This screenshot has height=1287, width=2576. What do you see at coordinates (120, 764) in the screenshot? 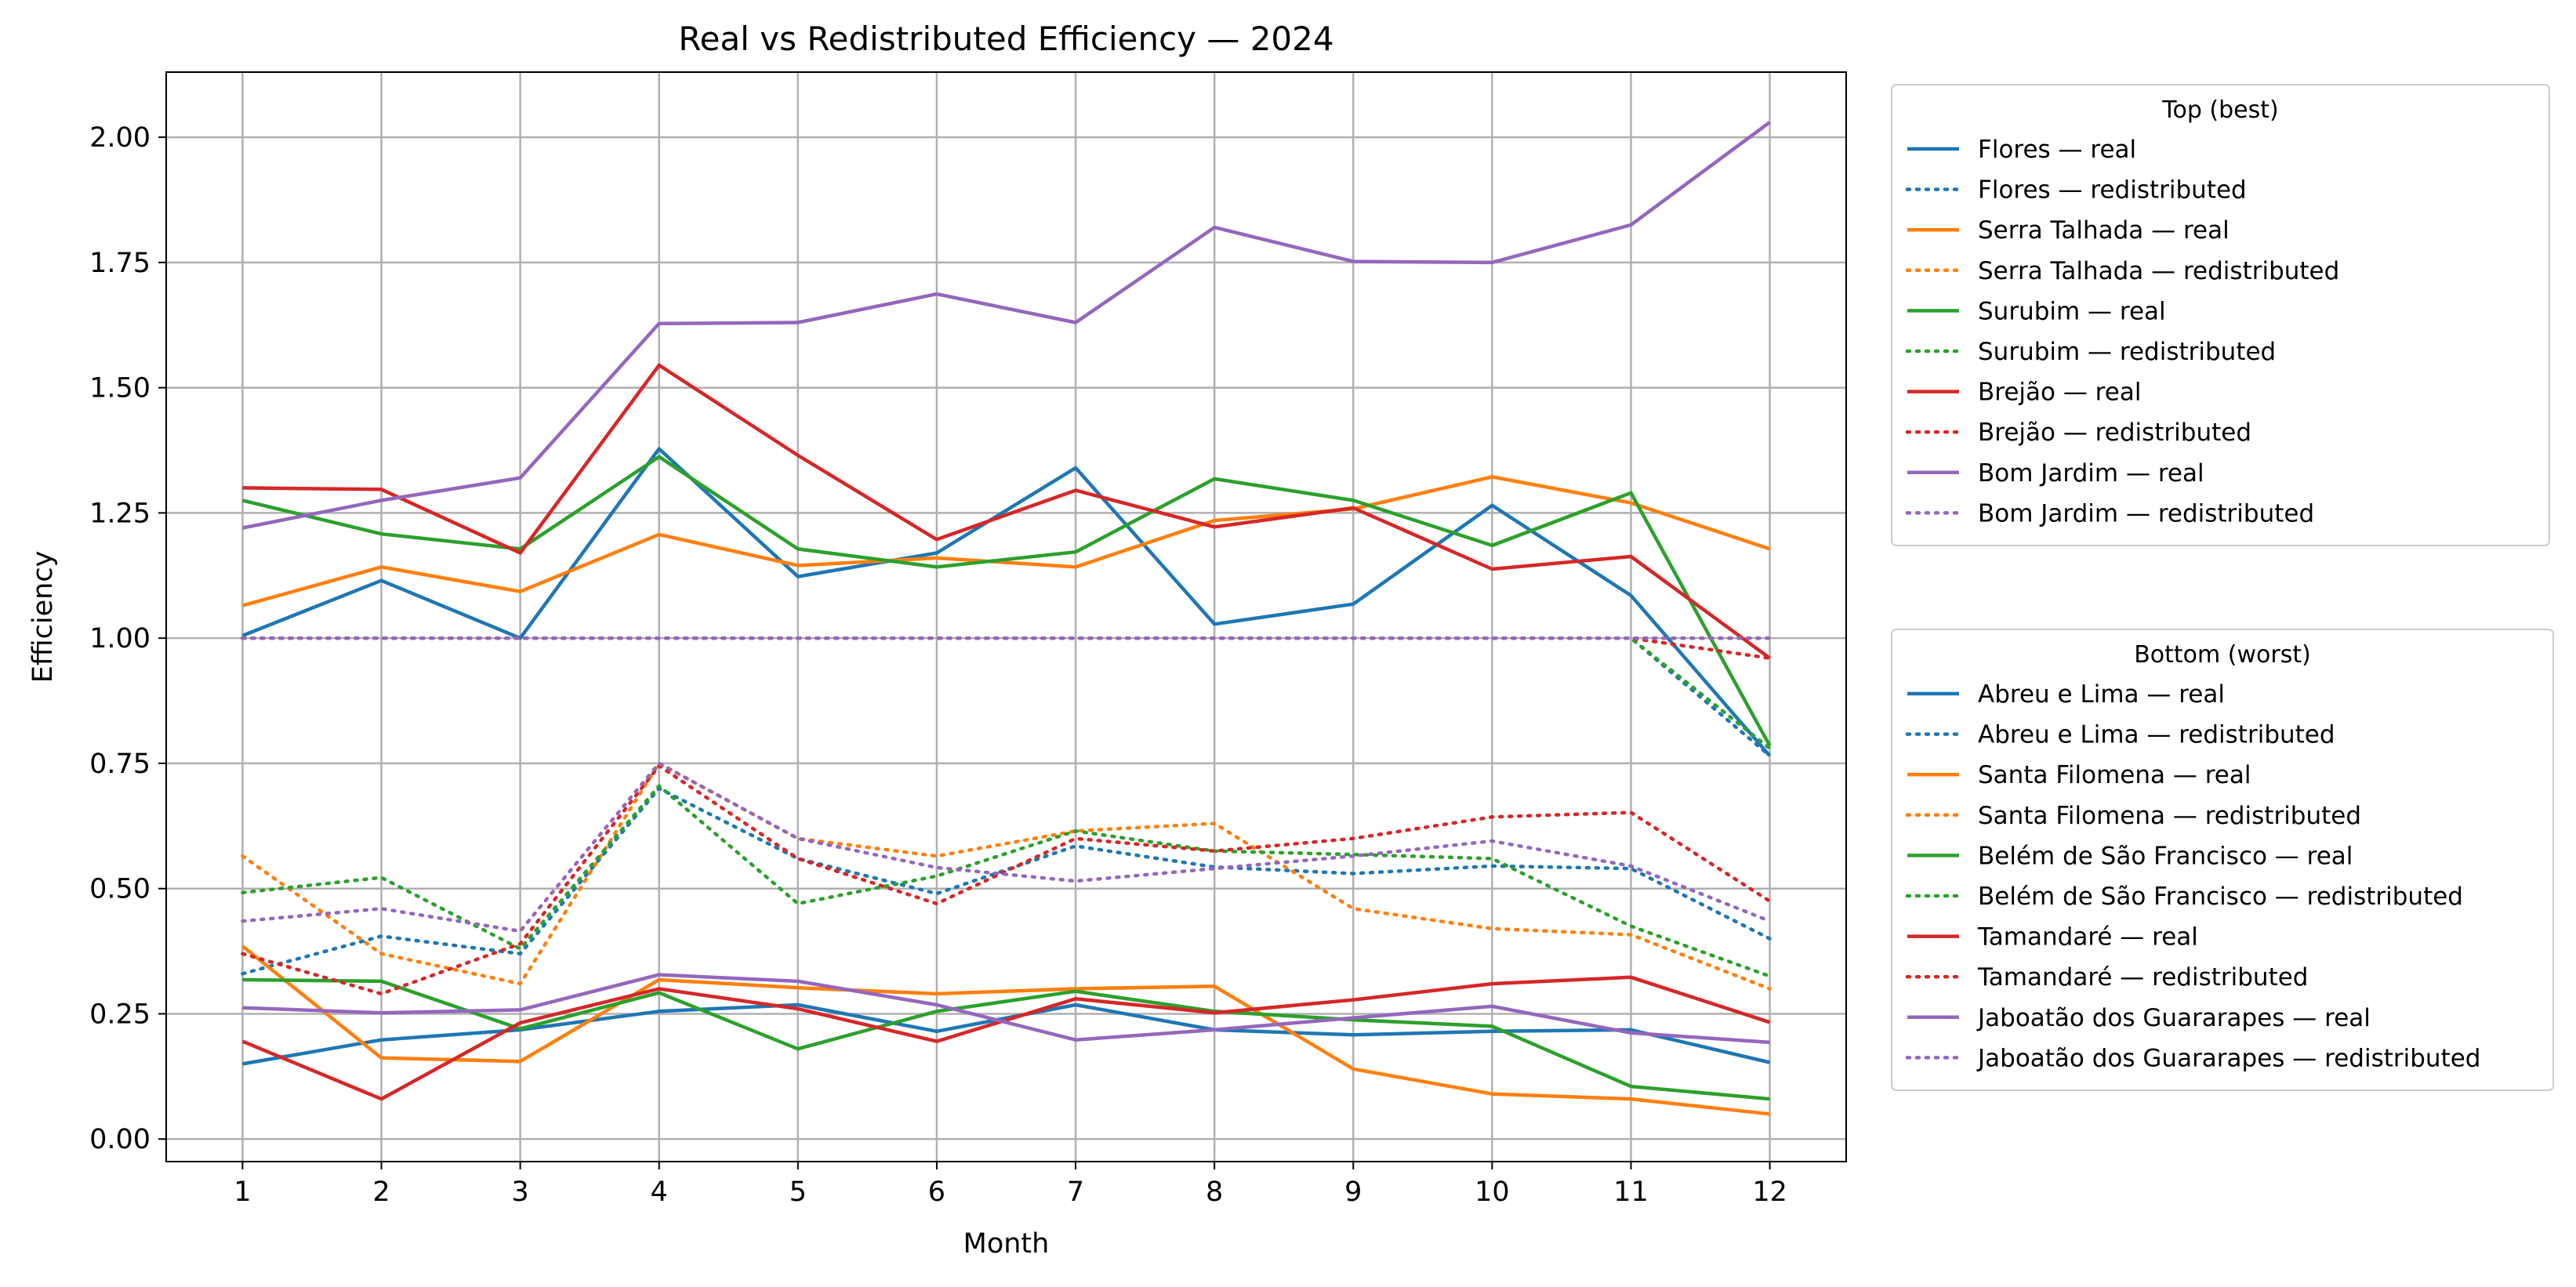
I see `y-tick-label: 0.75` at bounding box center [120, 764].